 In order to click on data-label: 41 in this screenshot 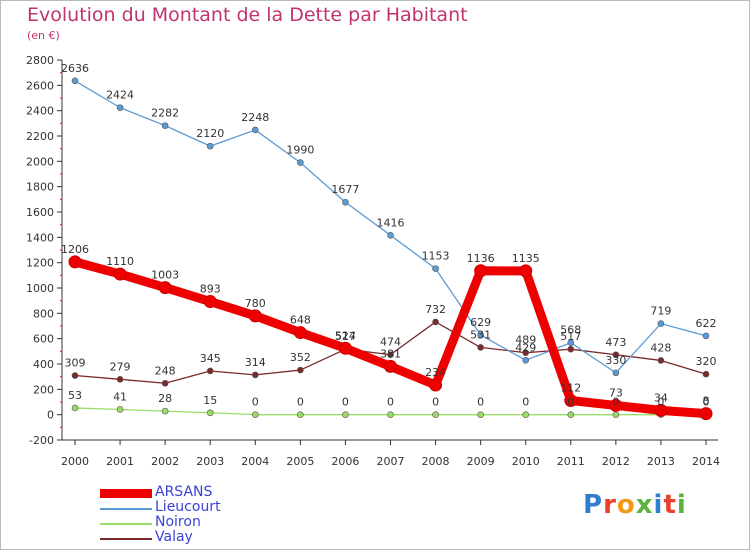, I will do `click(120, 396)`.